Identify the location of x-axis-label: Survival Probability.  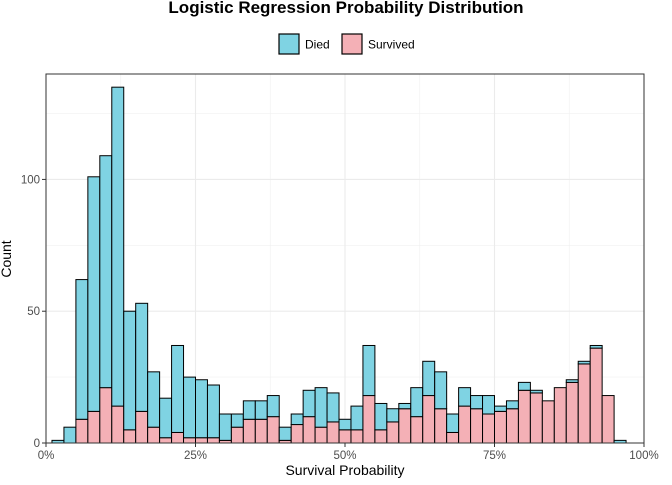
(344, 470).